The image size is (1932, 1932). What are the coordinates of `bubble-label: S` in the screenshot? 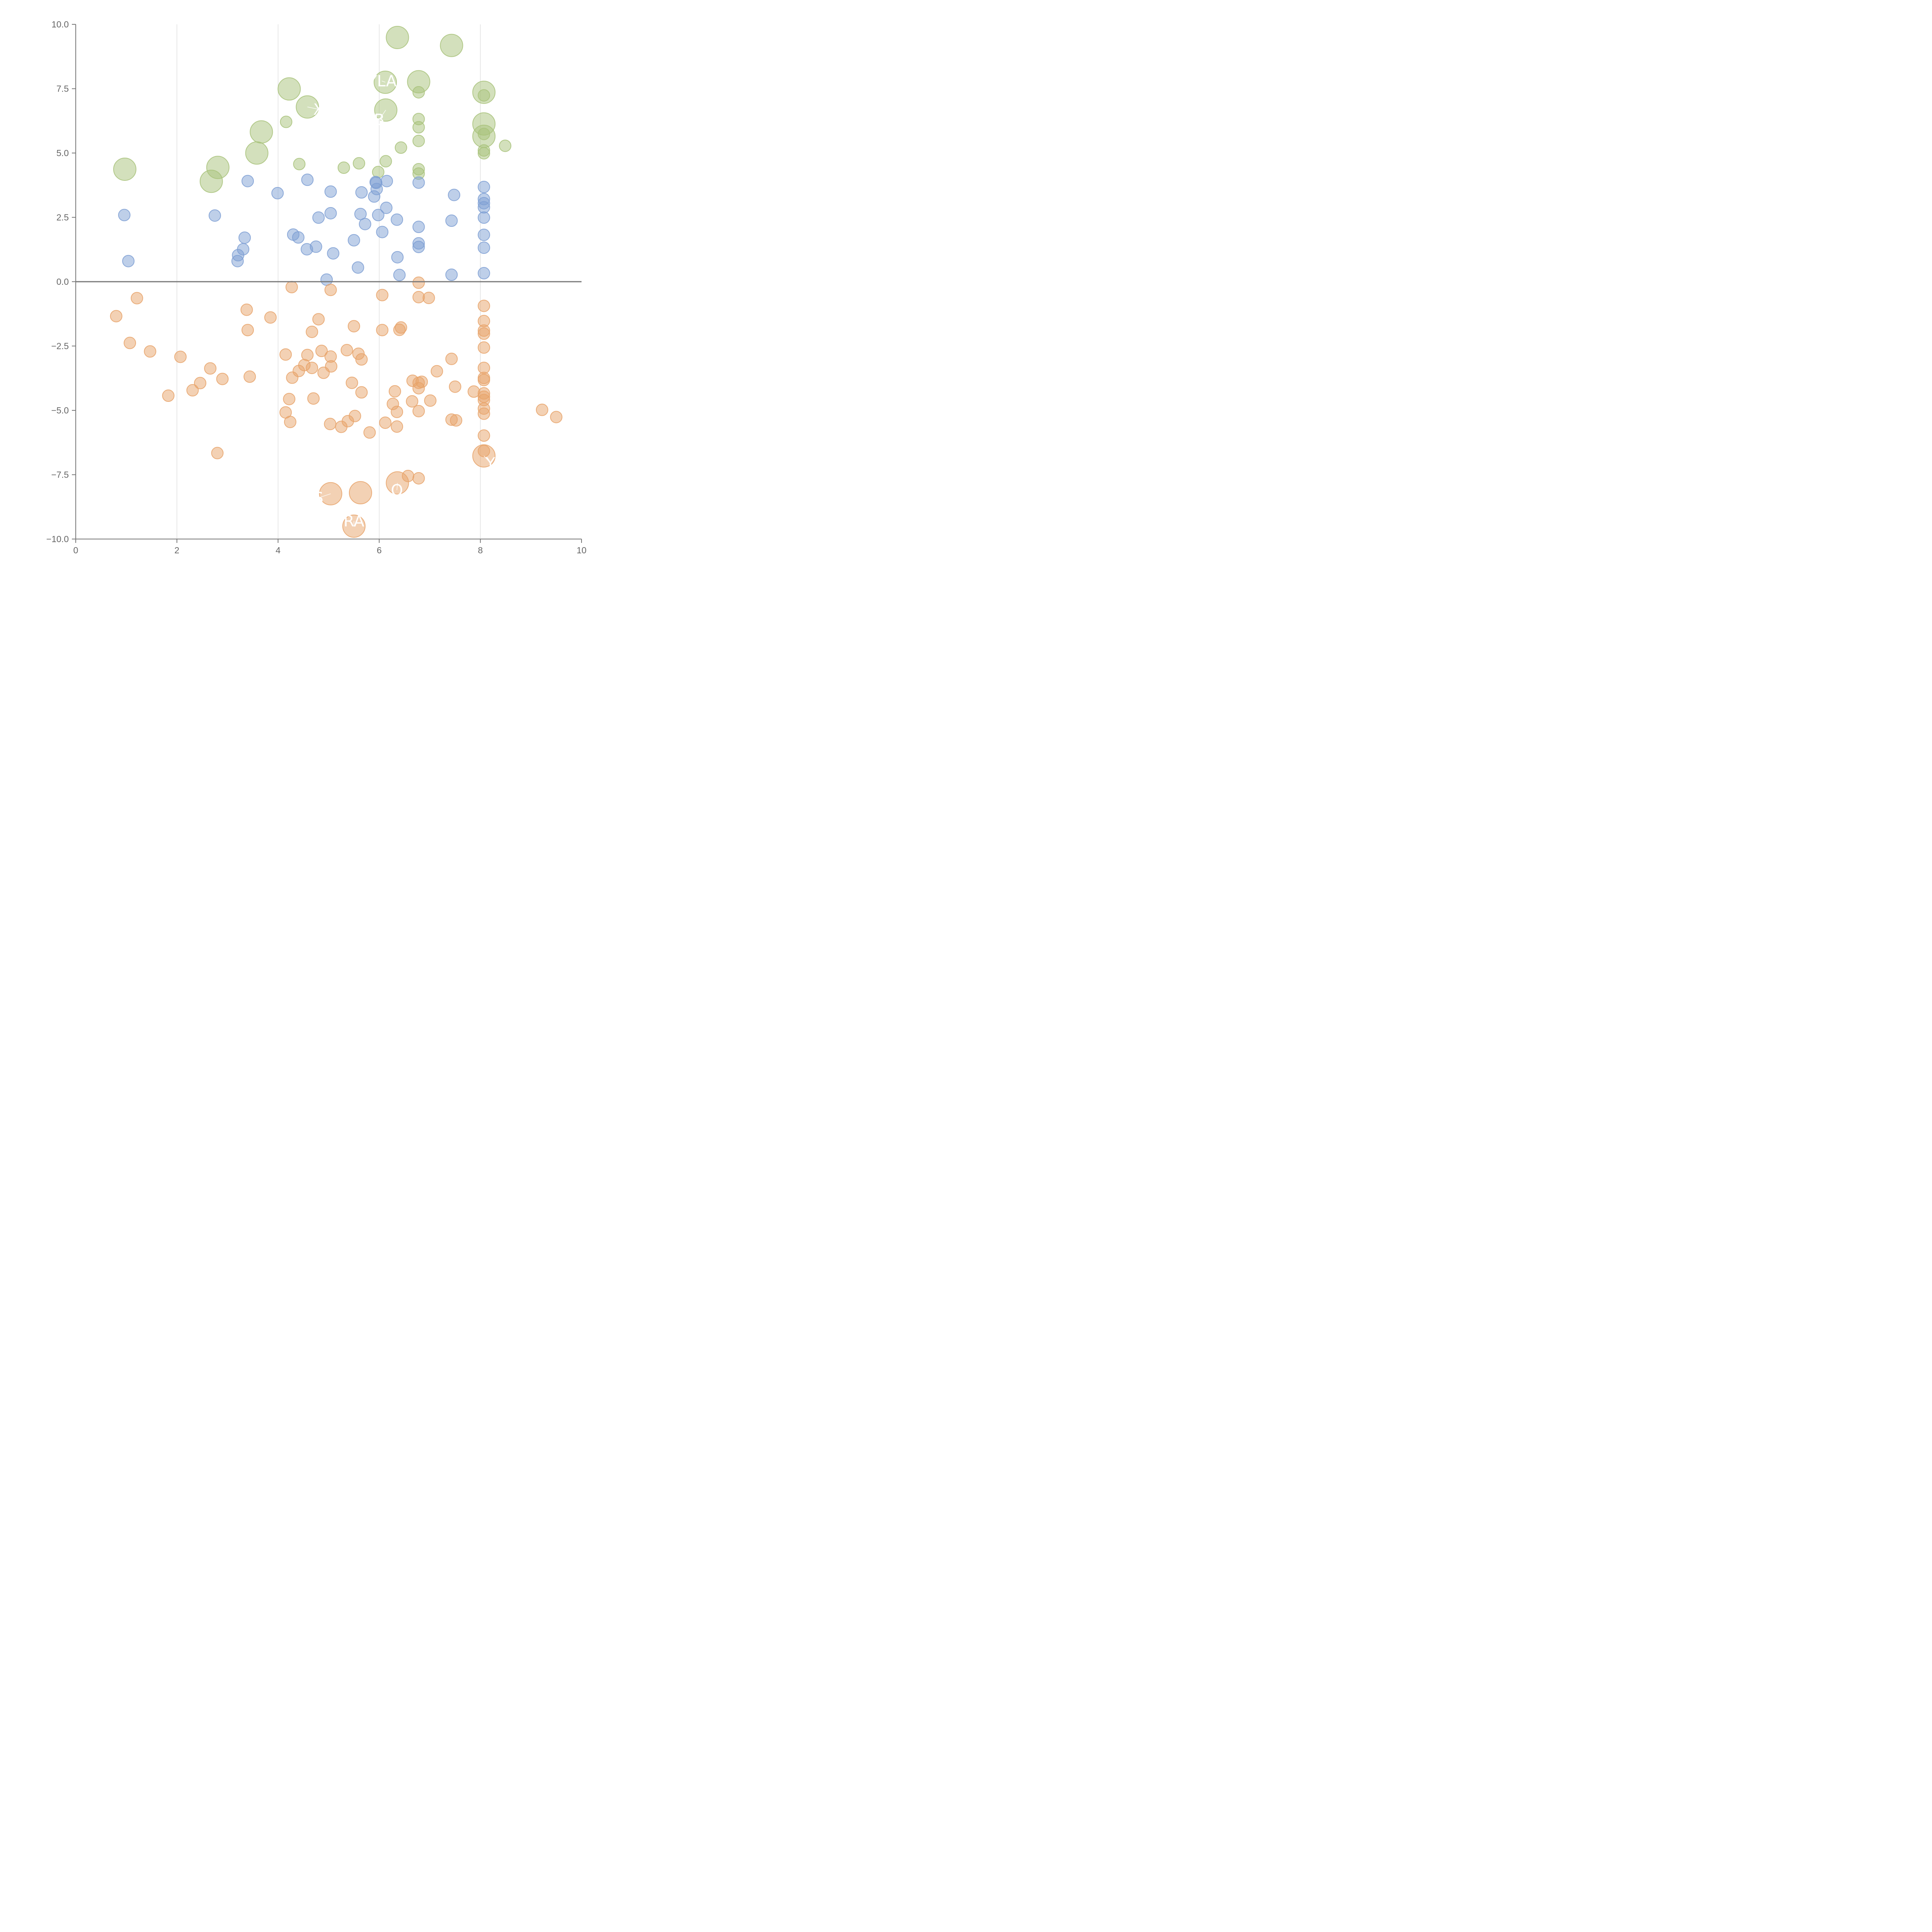 It's located at (319, 498).